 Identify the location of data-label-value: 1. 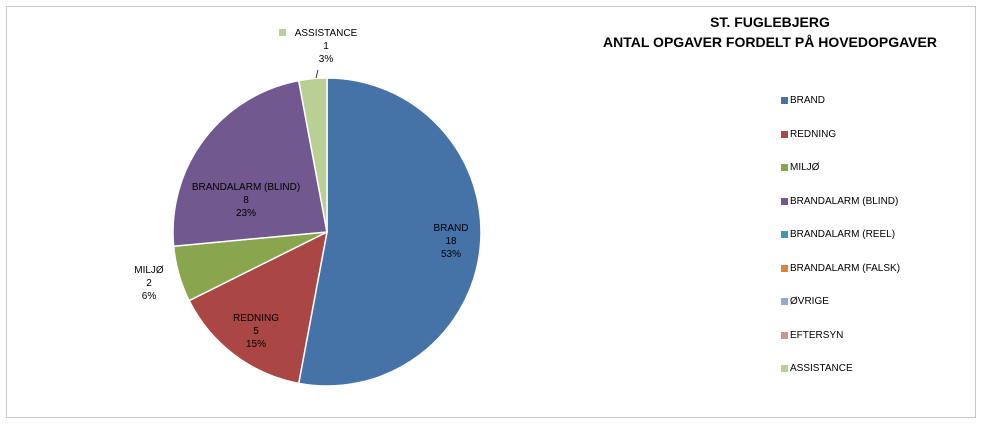
(326, 46).